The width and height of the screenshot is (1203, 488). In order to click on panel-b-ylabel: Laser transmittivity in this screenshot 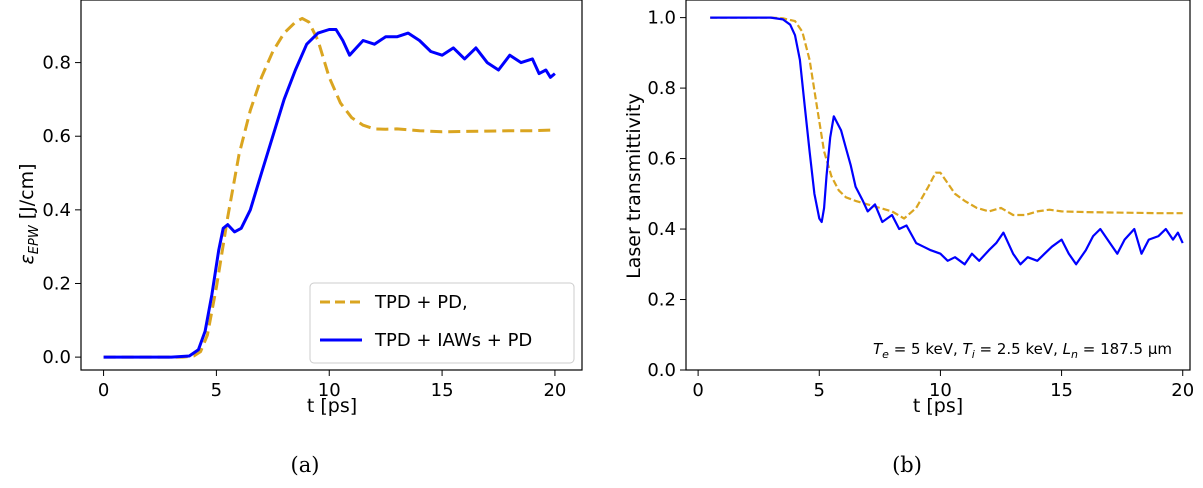, I will do `click(634, 186)`.